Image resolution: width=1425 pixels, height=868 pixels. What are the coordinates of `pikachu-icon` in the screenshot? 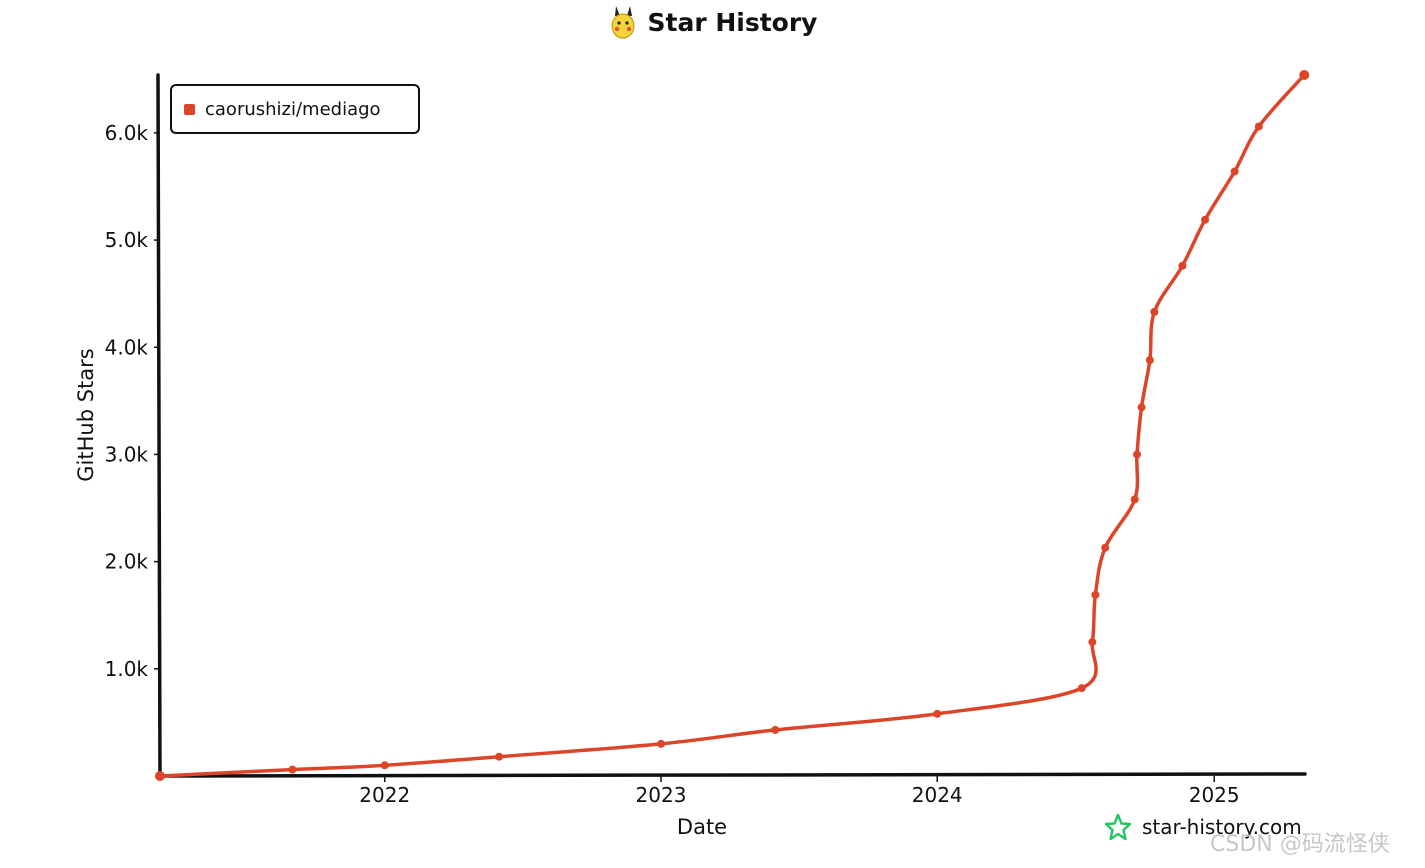 It's located at (622, 22).